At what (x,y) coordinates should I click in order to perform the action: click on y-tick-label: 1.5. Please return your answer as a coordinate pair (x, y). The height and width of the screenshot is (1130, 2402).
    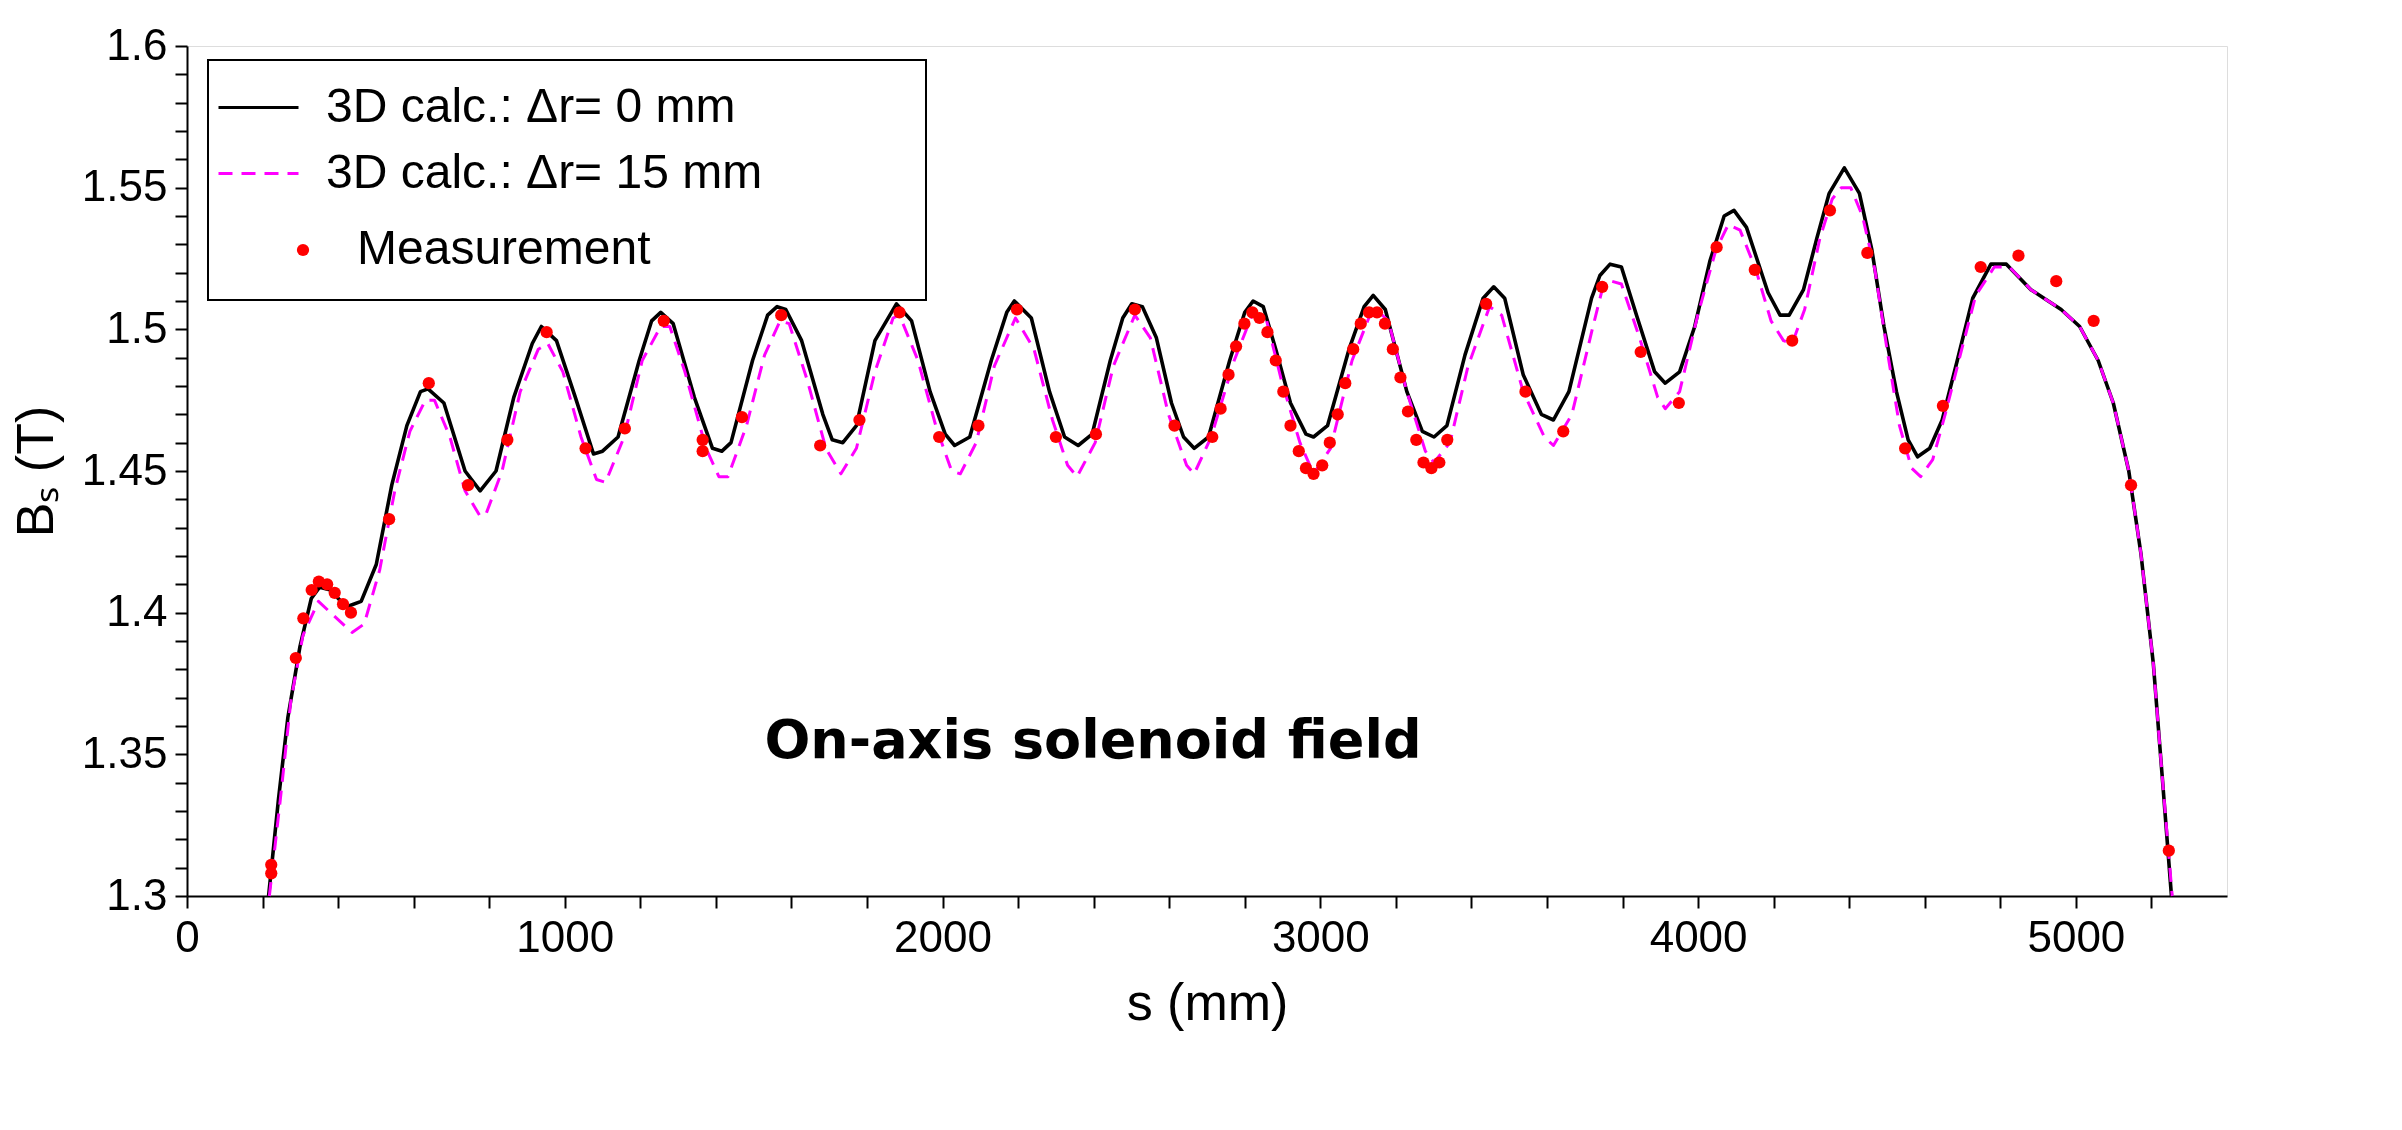
    Looking at the image, I should click on (137, 327).